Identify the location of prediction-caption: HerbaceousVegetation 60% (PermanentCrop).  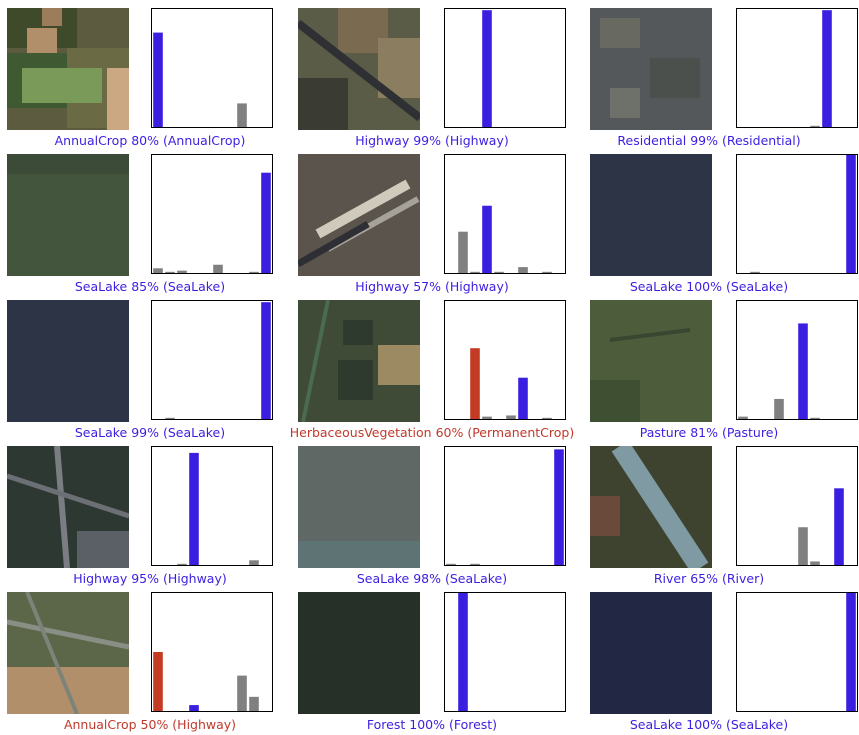
(432, 432).